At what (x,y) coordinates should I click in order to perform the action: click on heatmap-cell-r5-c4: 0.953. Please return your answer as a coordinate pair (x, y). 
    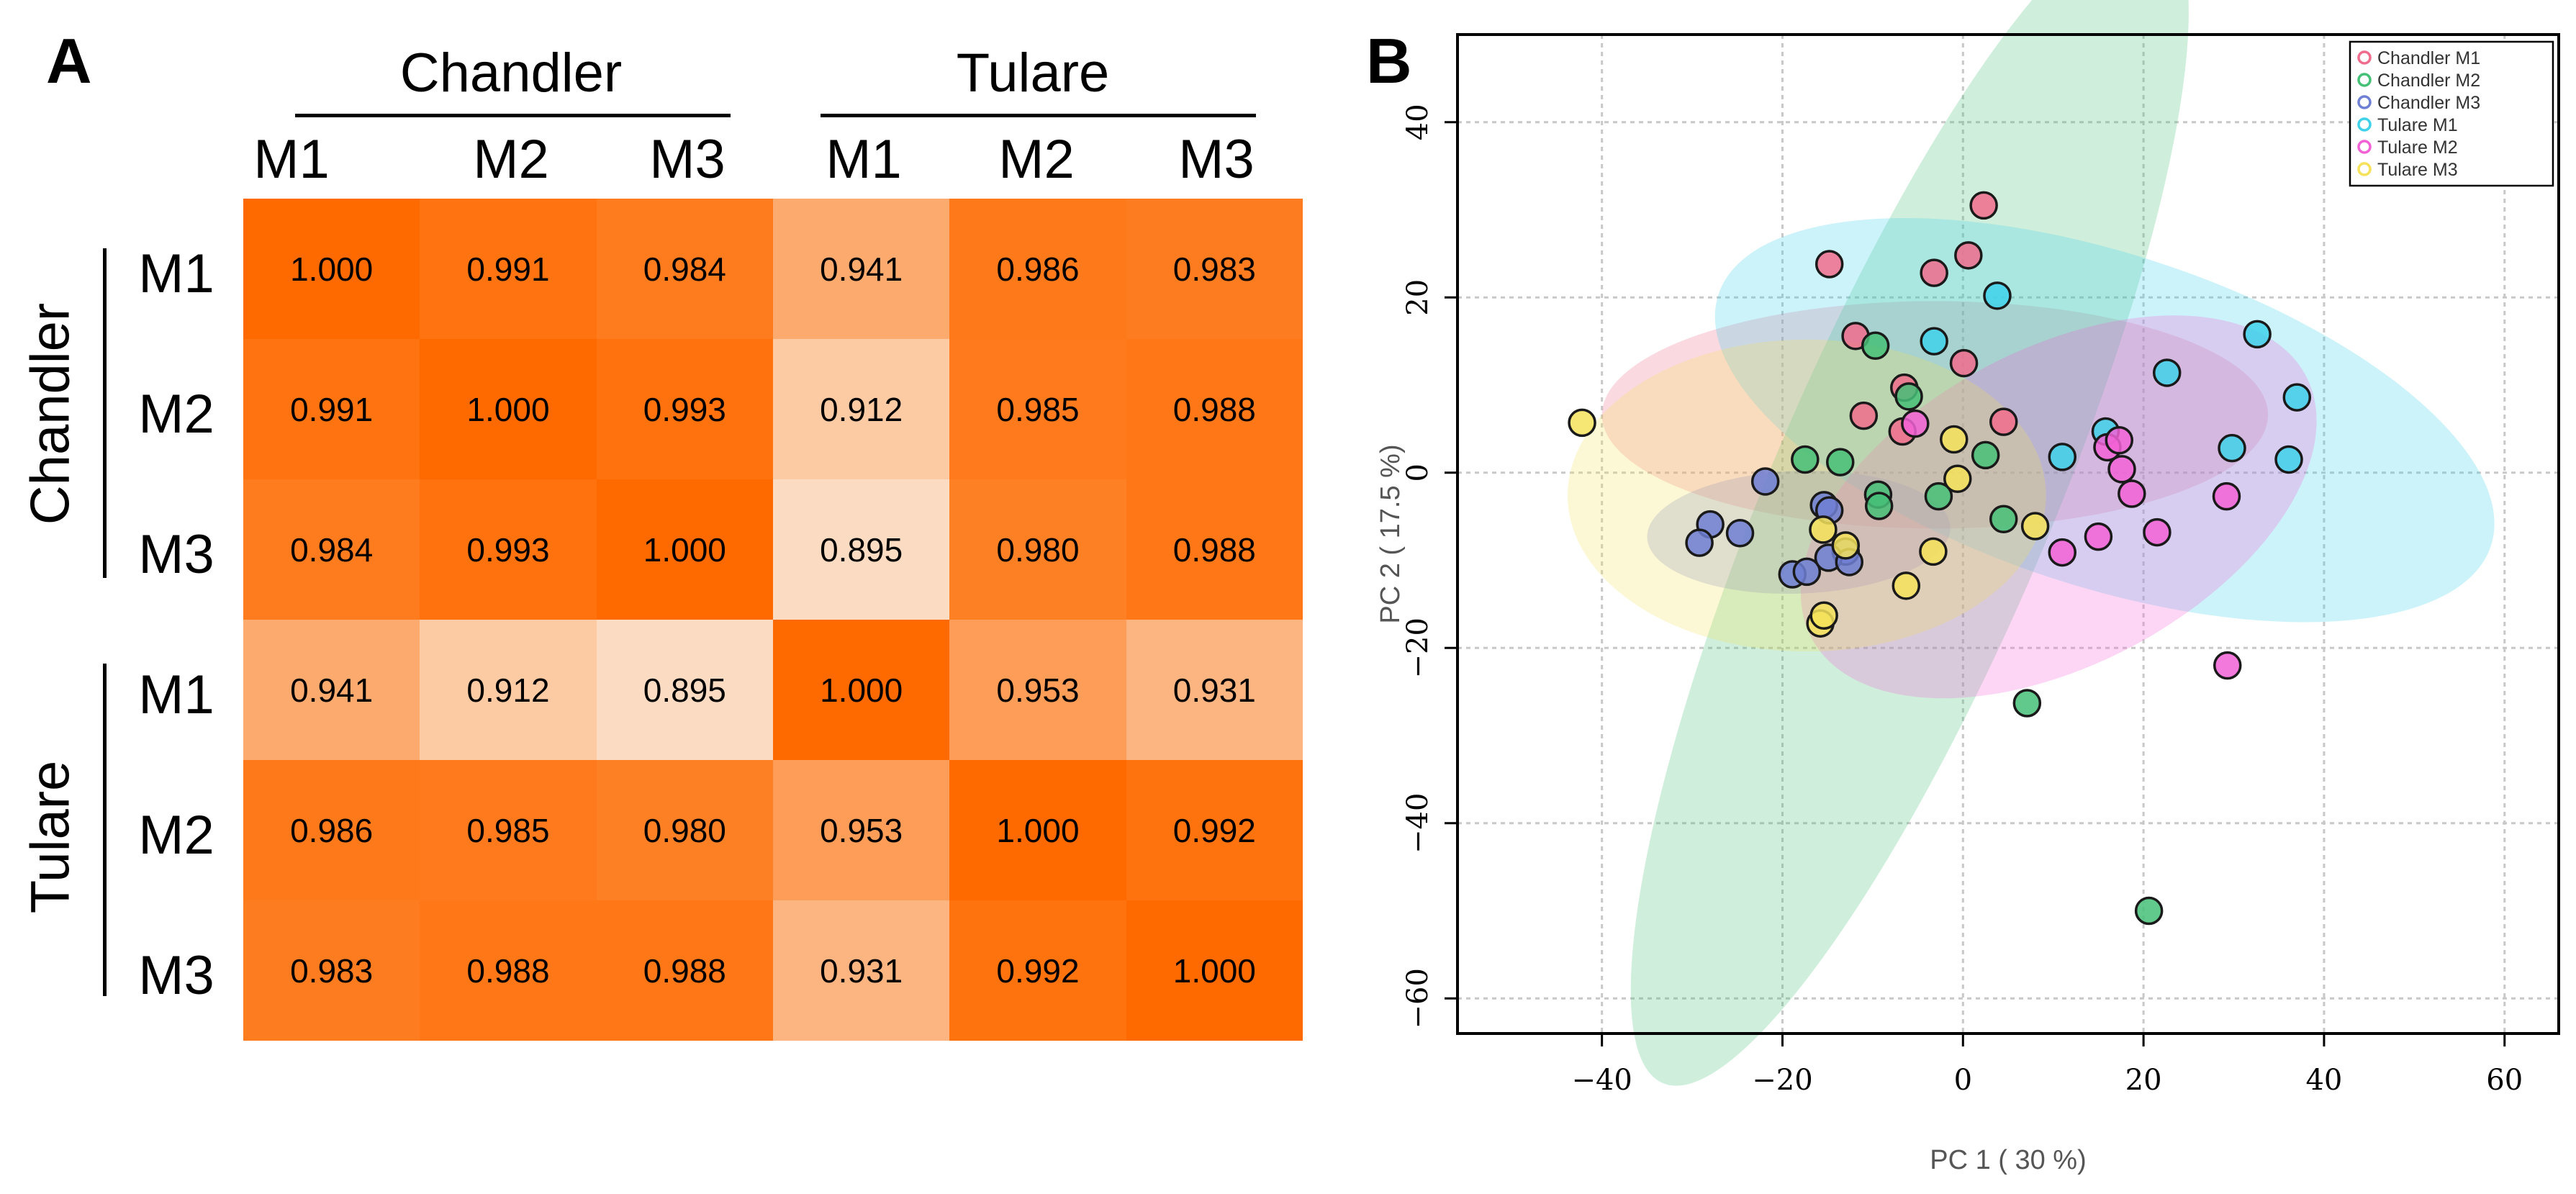
    Looking at the image, I should click on (862, 830).